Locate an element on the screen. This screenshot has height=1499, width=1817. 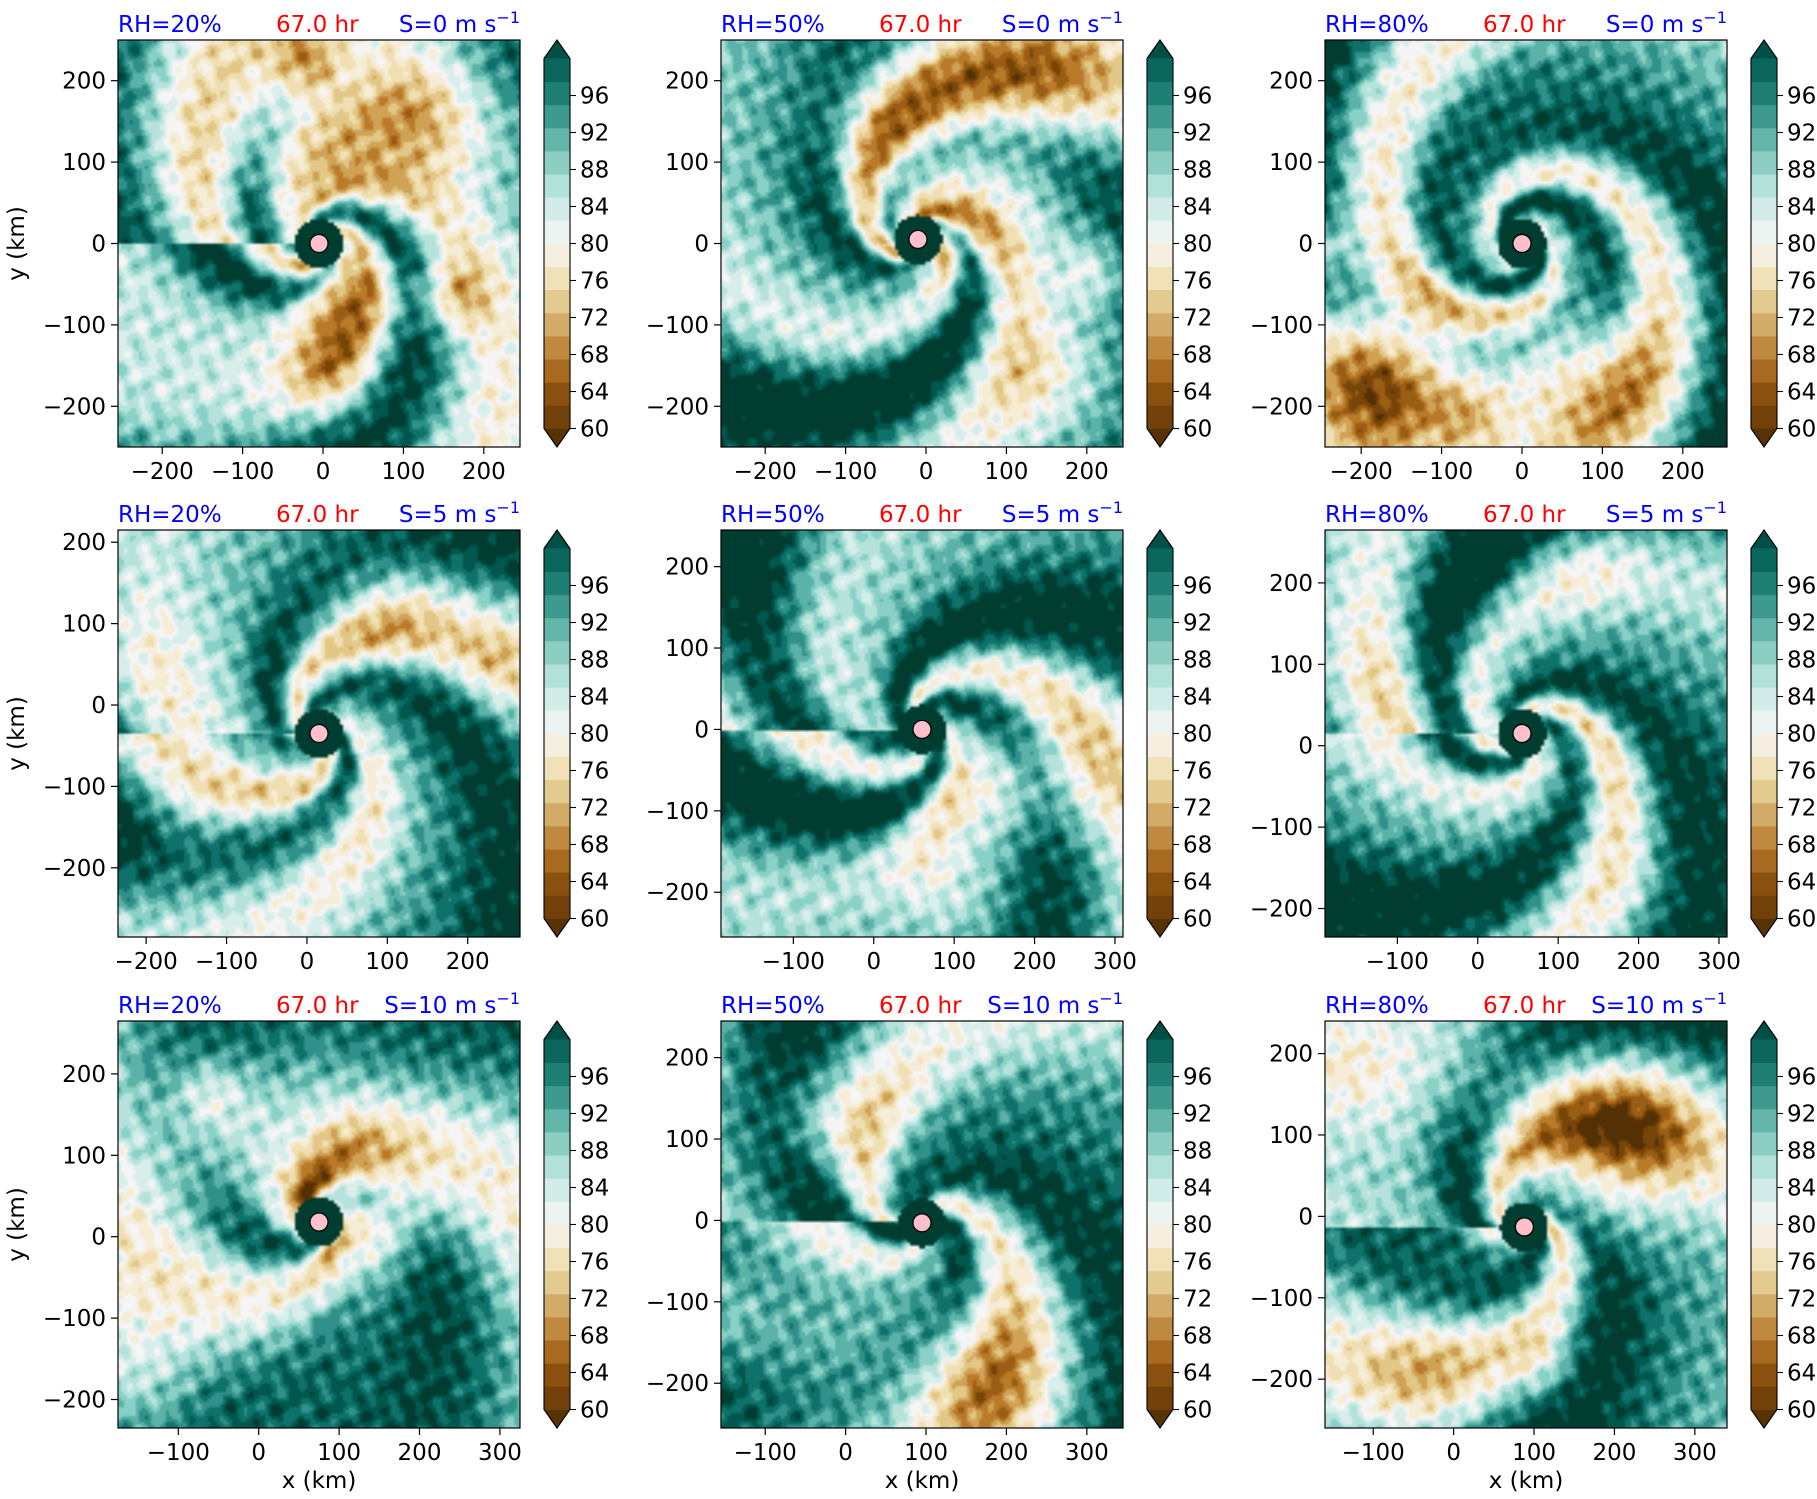
y-tick-label: −200 is located at coordinates (677, 1384).